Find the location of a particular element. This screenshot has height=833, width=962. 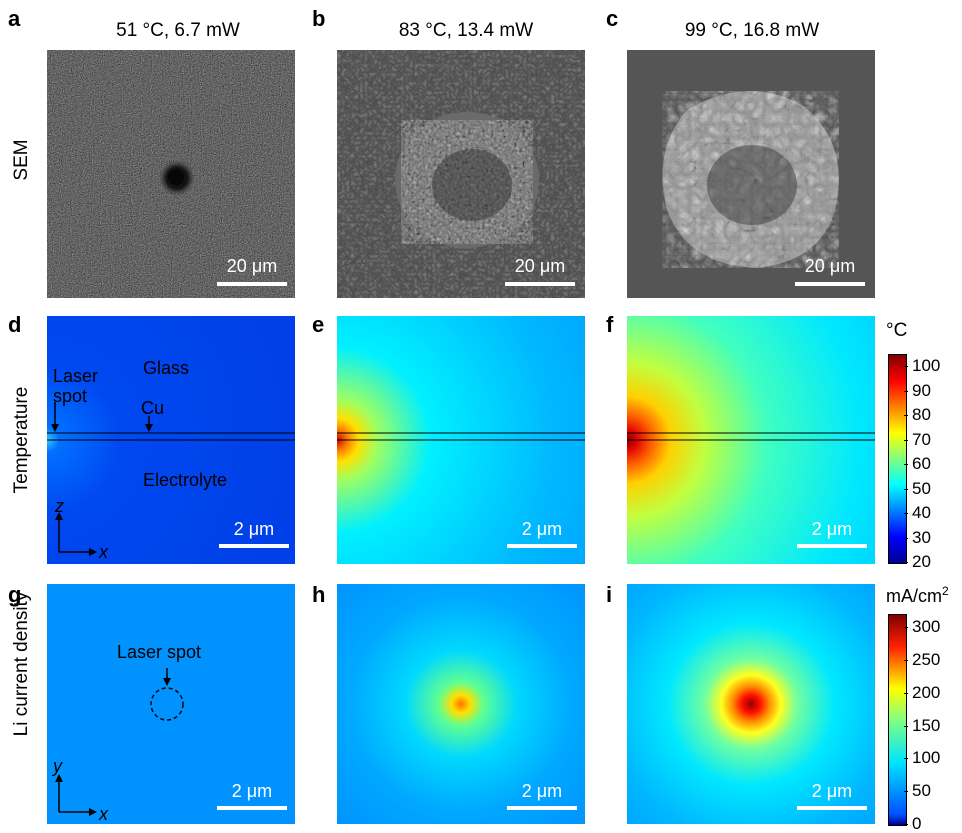

label-glass: Glass is located at coordinates (166, 368).